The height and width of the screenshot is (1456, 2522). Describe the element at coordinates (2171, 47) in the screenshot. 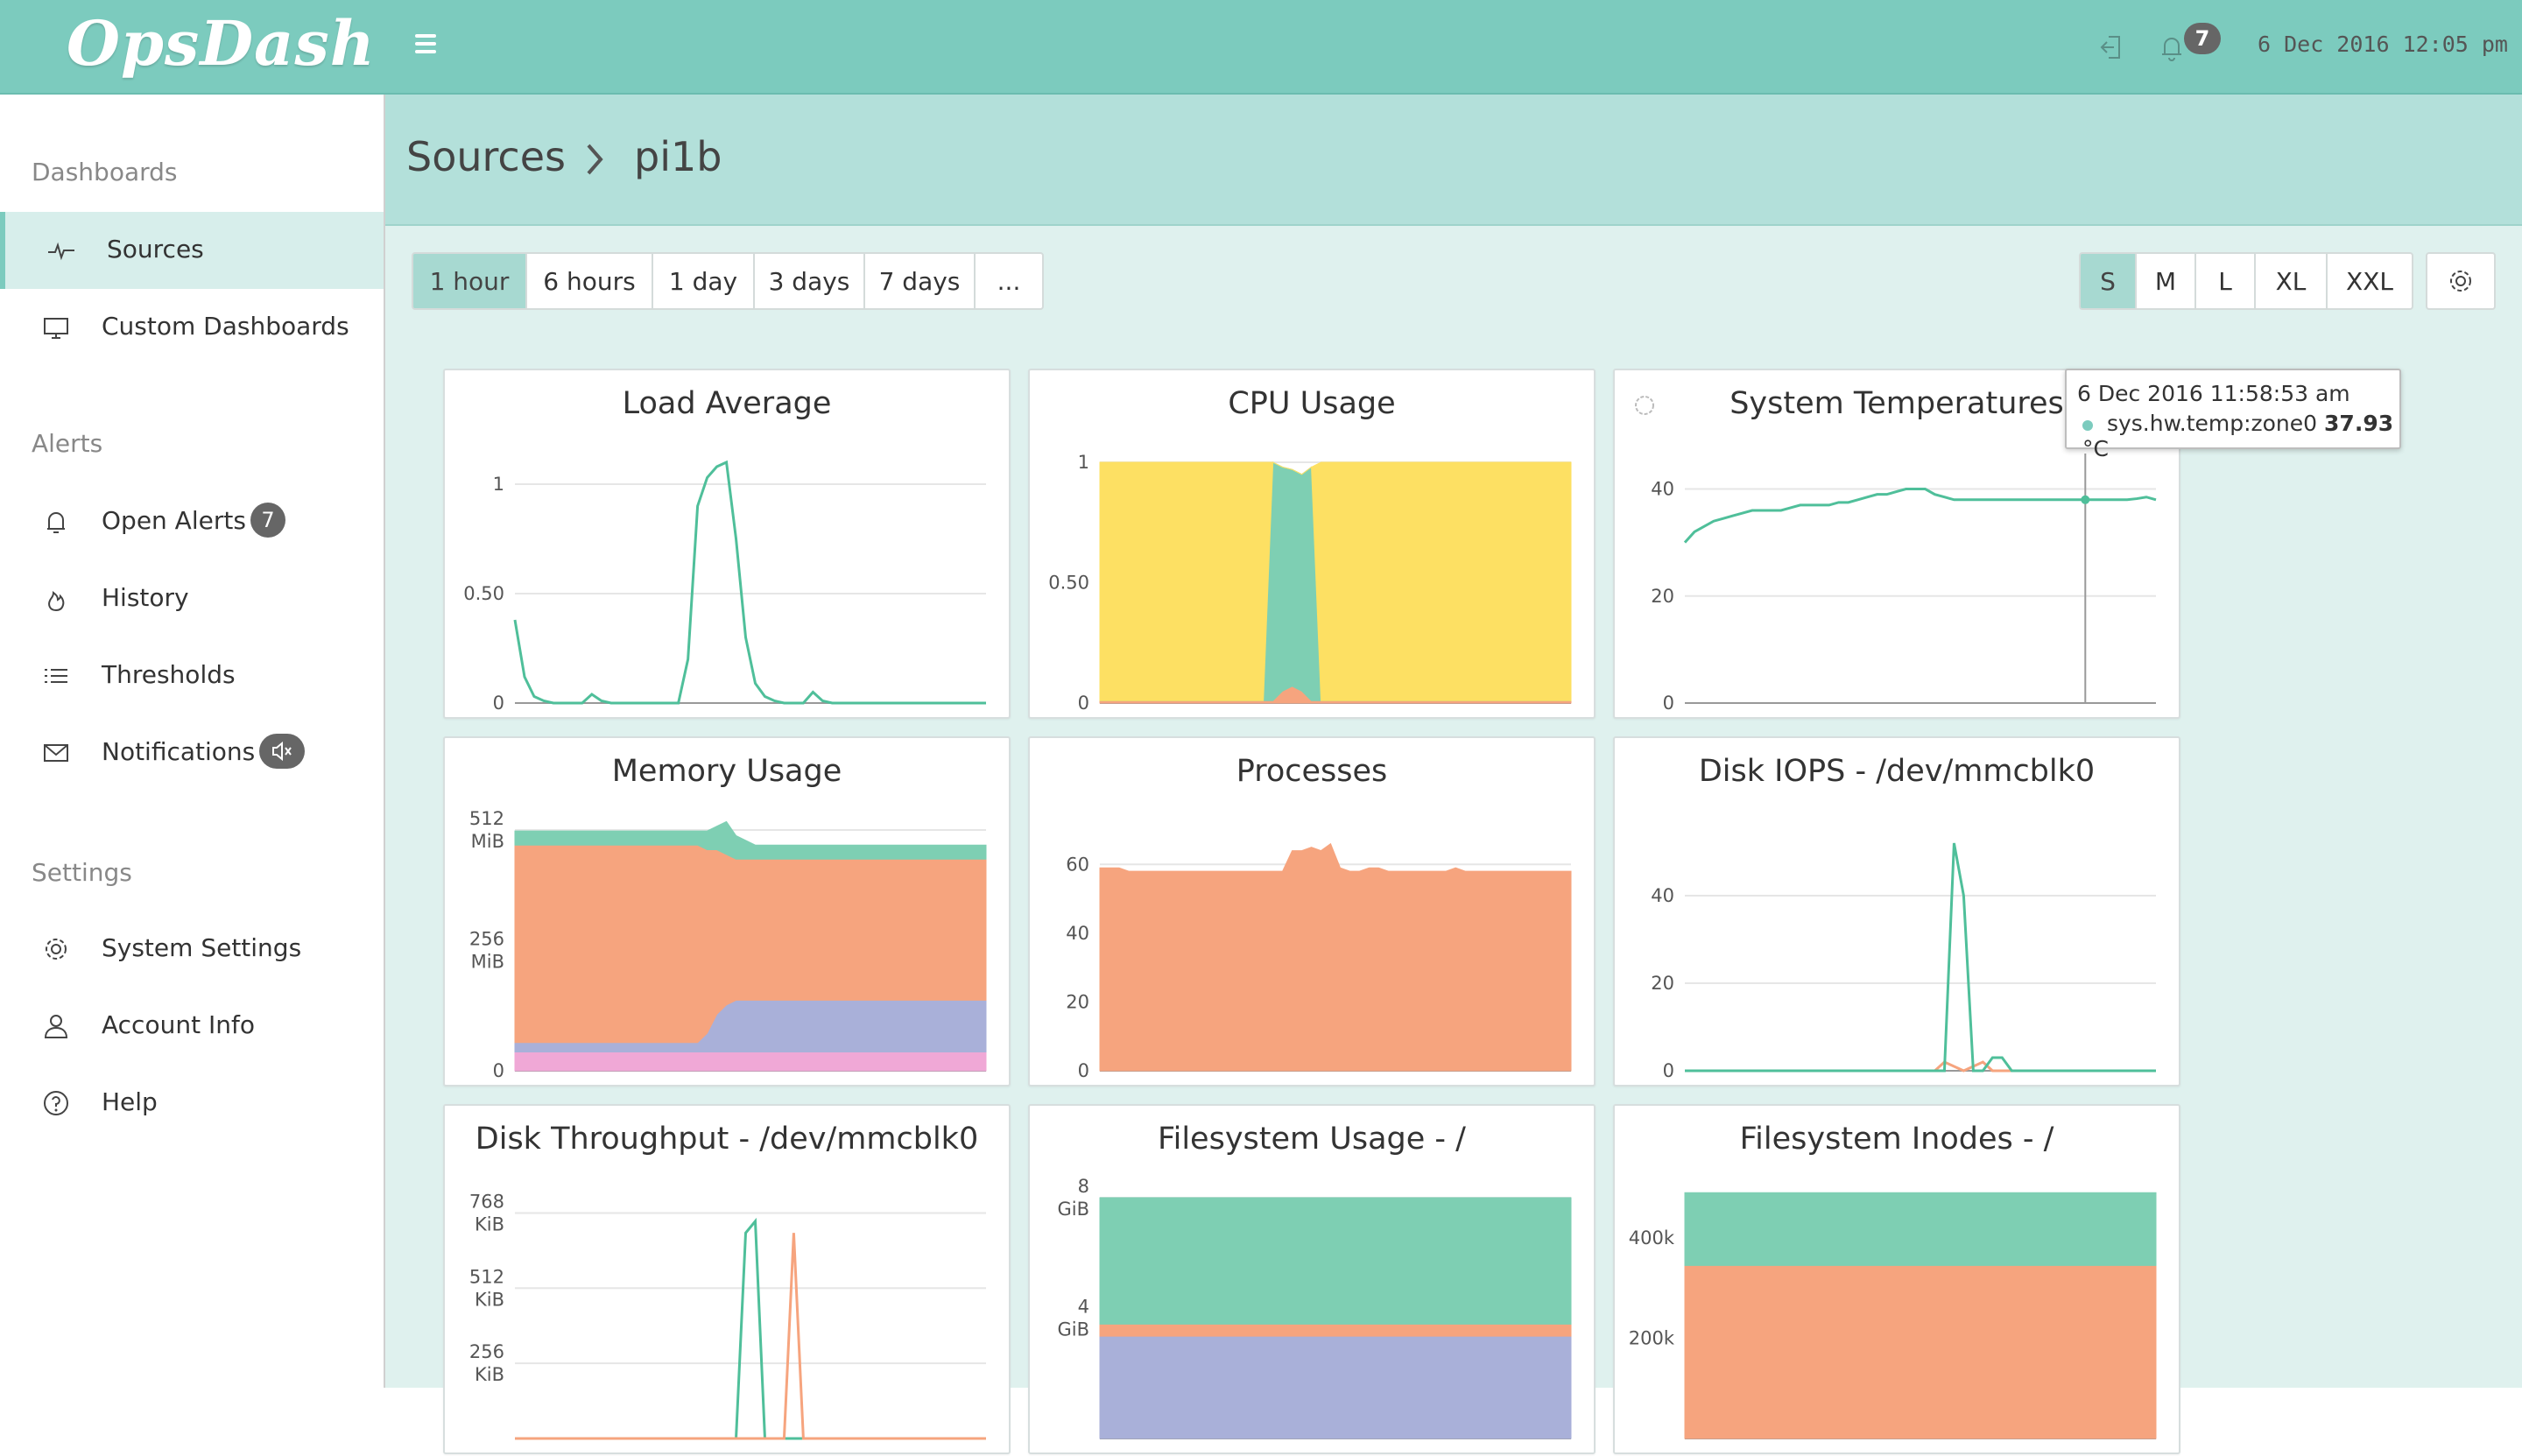

I see `bell-icon` at that location.